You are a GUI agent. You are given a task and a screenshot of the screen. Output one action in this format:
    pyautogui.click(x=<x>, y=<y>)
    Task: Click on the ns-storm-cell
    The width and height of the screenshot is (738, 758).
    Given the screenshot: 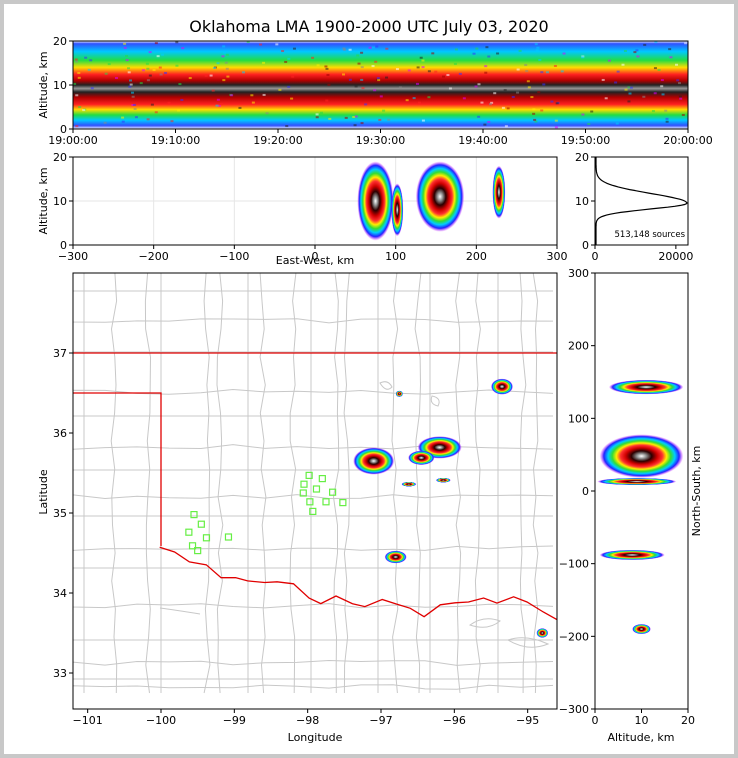 What is the action you would take?
    pyautogui.click(x=637, y=481)
    